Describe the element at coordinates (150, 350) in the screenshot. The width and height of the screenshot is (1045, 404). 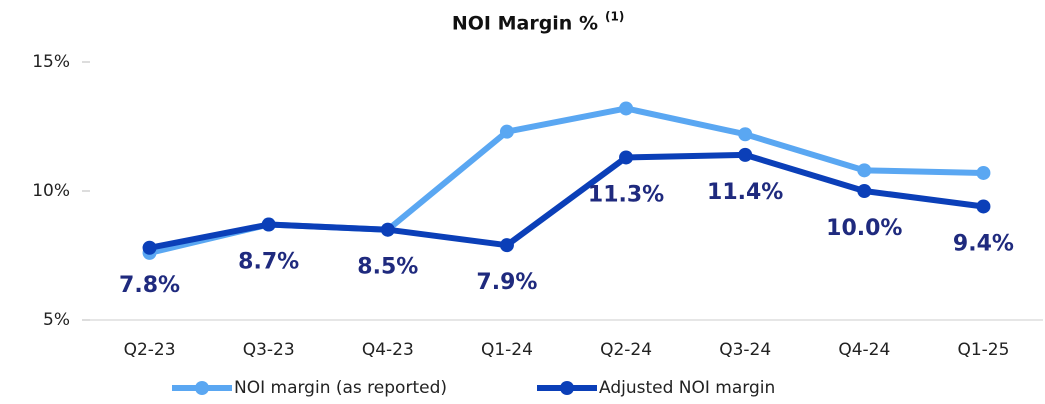
I see `x-tick-label: Q2-23` at that location.